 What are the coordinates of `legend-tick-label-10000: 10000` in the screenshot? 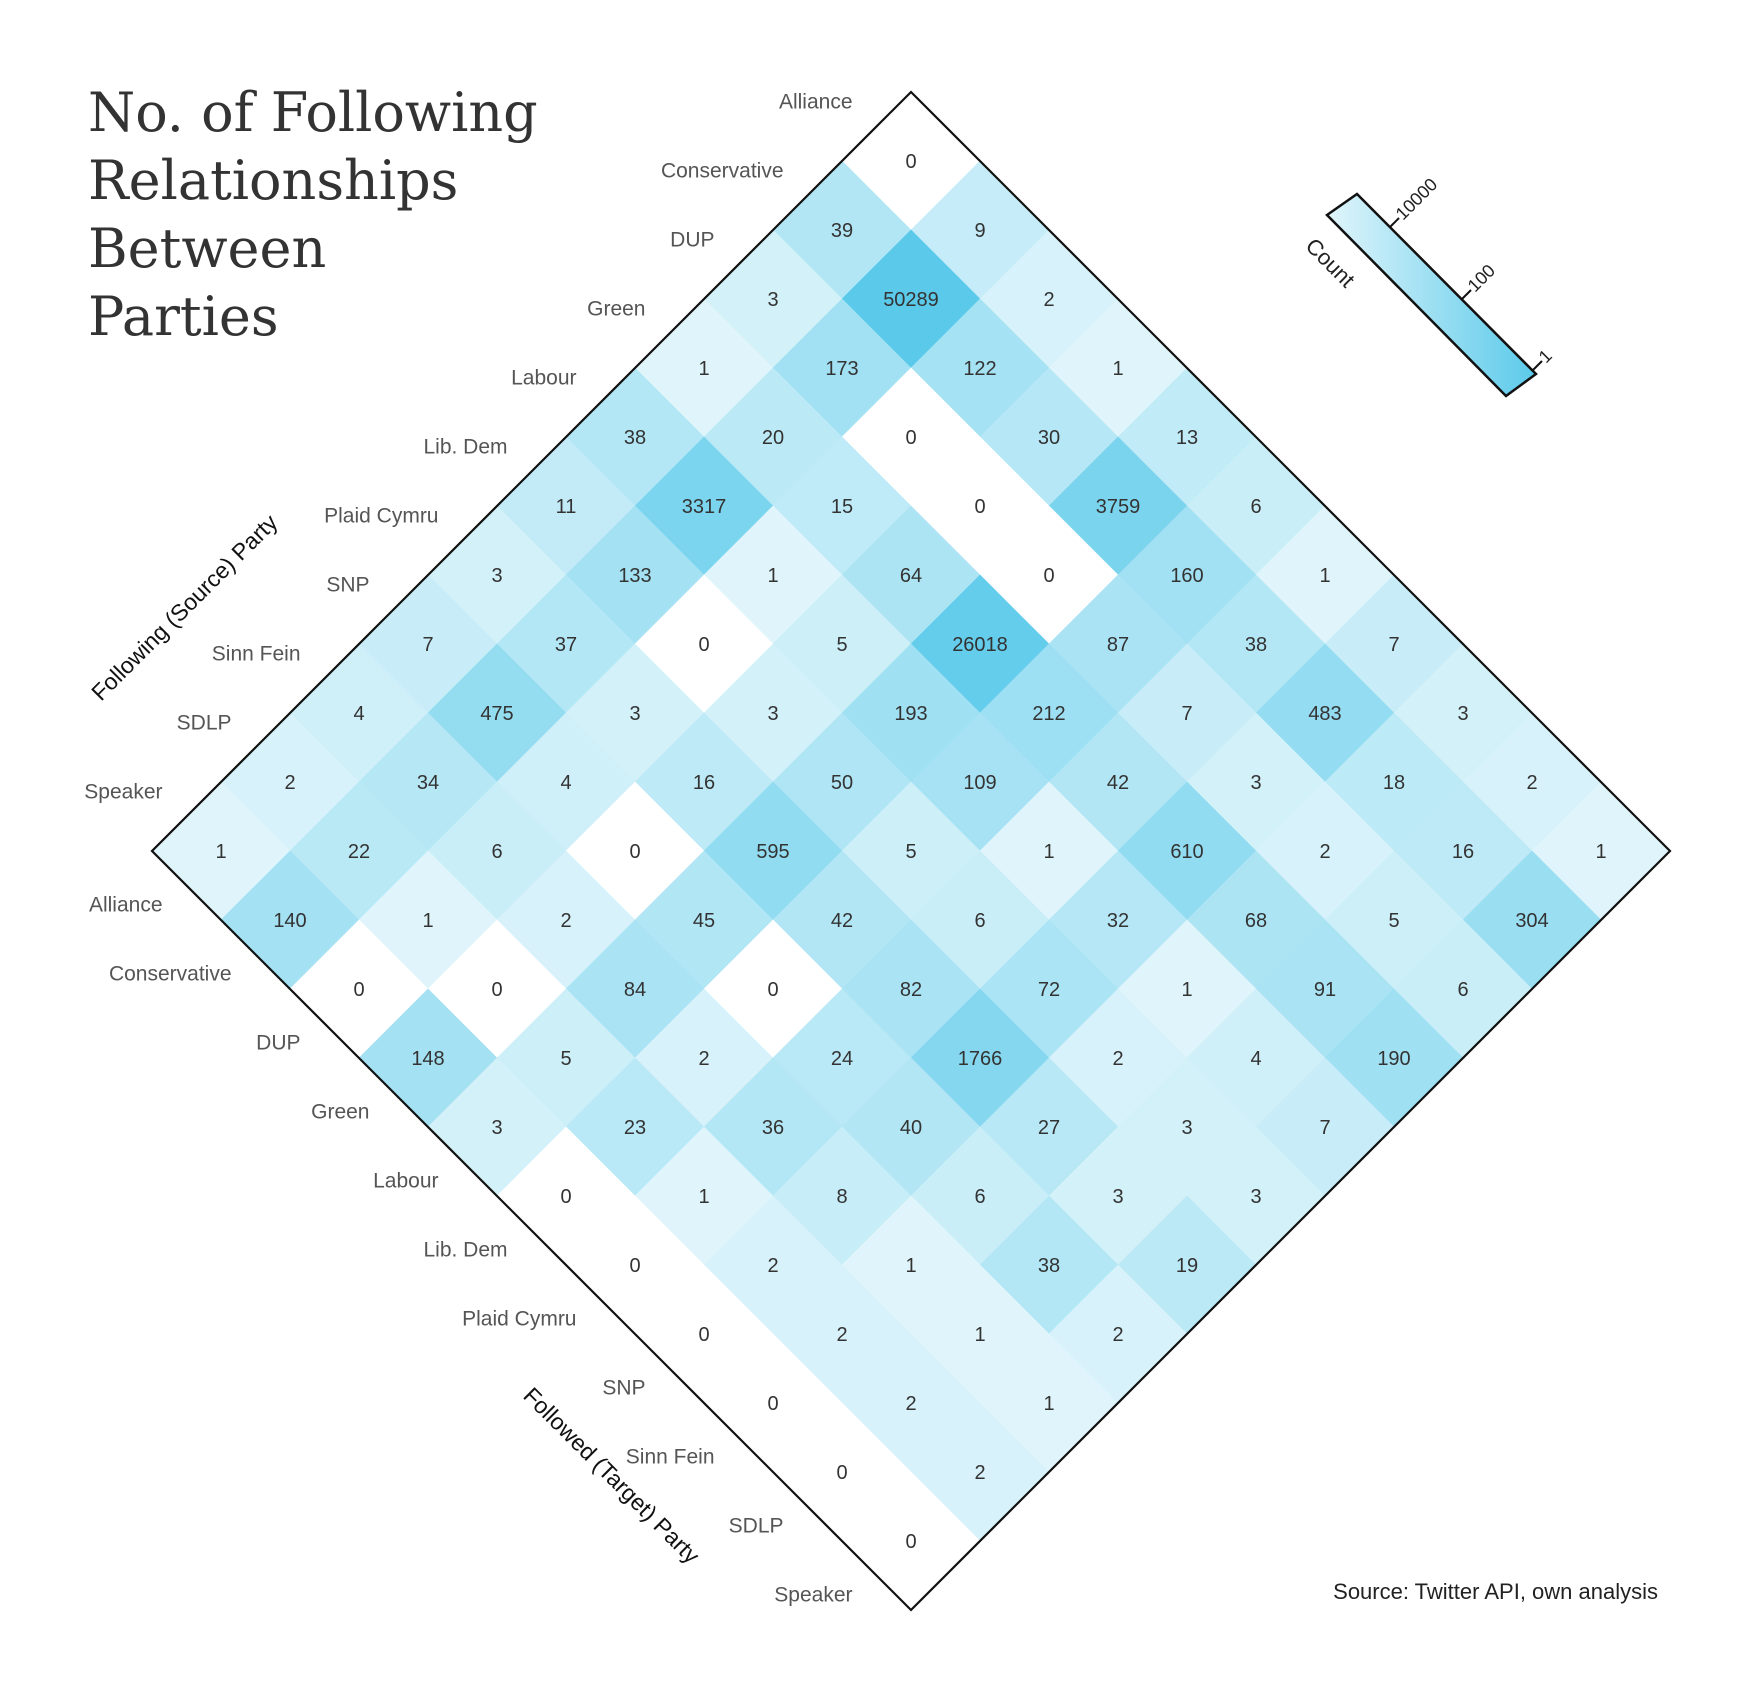 It's located at (1417, 199).